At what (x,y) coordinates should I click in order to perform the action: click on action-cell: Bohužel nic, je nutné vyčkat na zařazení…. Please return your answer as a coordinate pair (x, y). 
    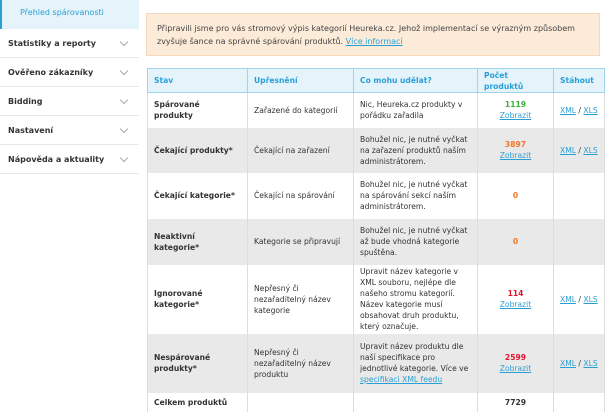
    Looking at the image, I should click on (415, 150).